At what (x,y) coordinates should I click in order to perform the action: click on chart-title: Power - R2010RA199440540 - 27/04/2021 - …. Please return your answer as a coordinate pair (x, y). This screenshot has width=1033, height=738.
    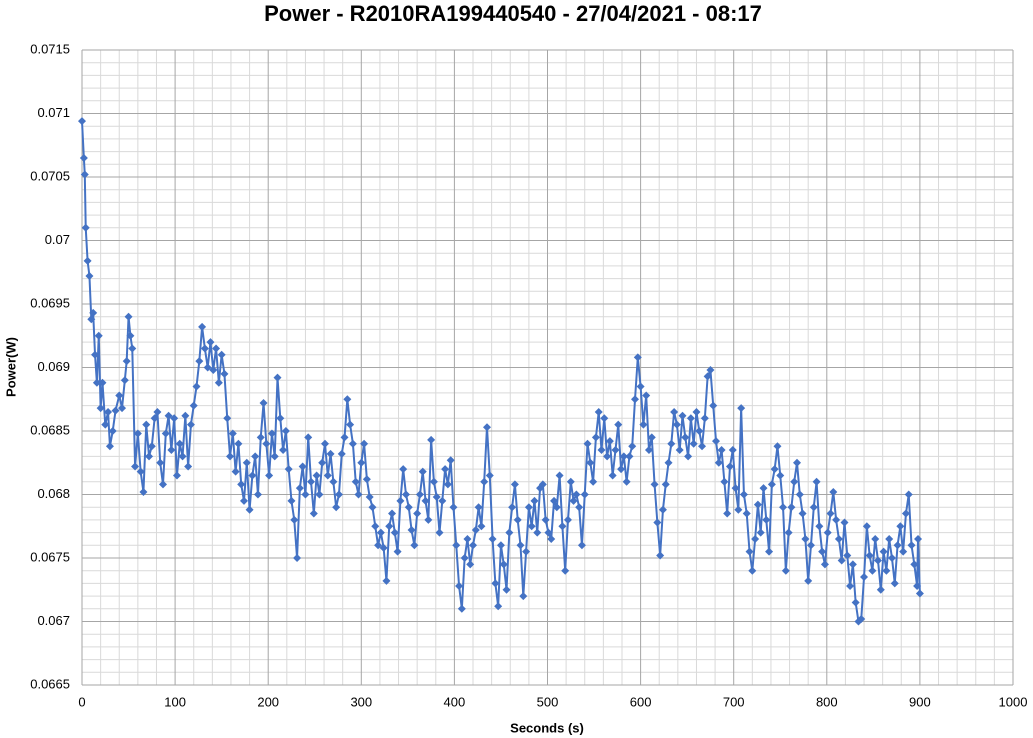
    Looking at the image, I should click on (513, 13).